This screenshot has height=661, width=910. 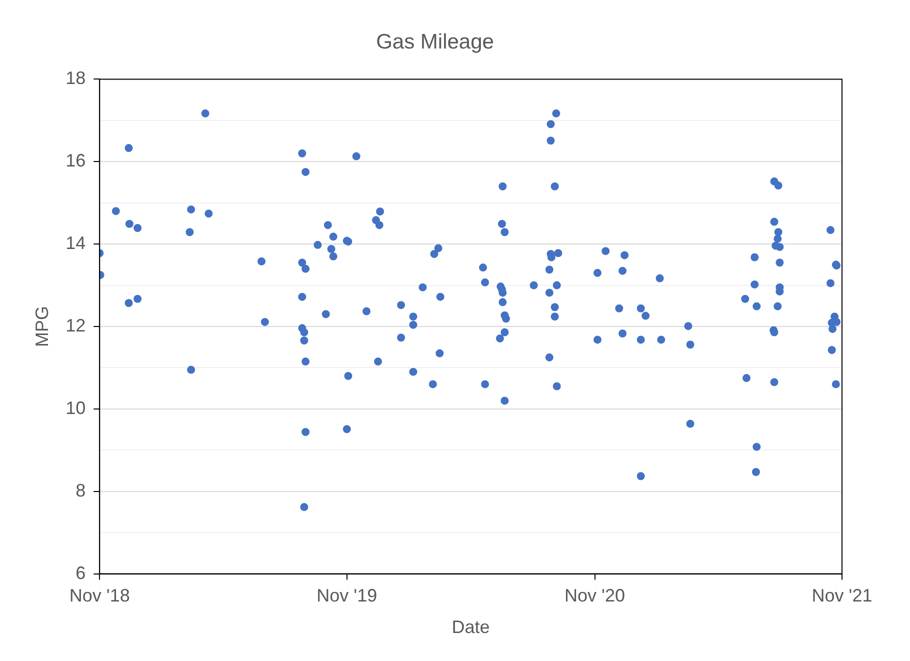 What do you see at coordinates (435, 42) in the screenshot?
I see `chart-title: Gas Mileage` at bounding box center [435, 42].